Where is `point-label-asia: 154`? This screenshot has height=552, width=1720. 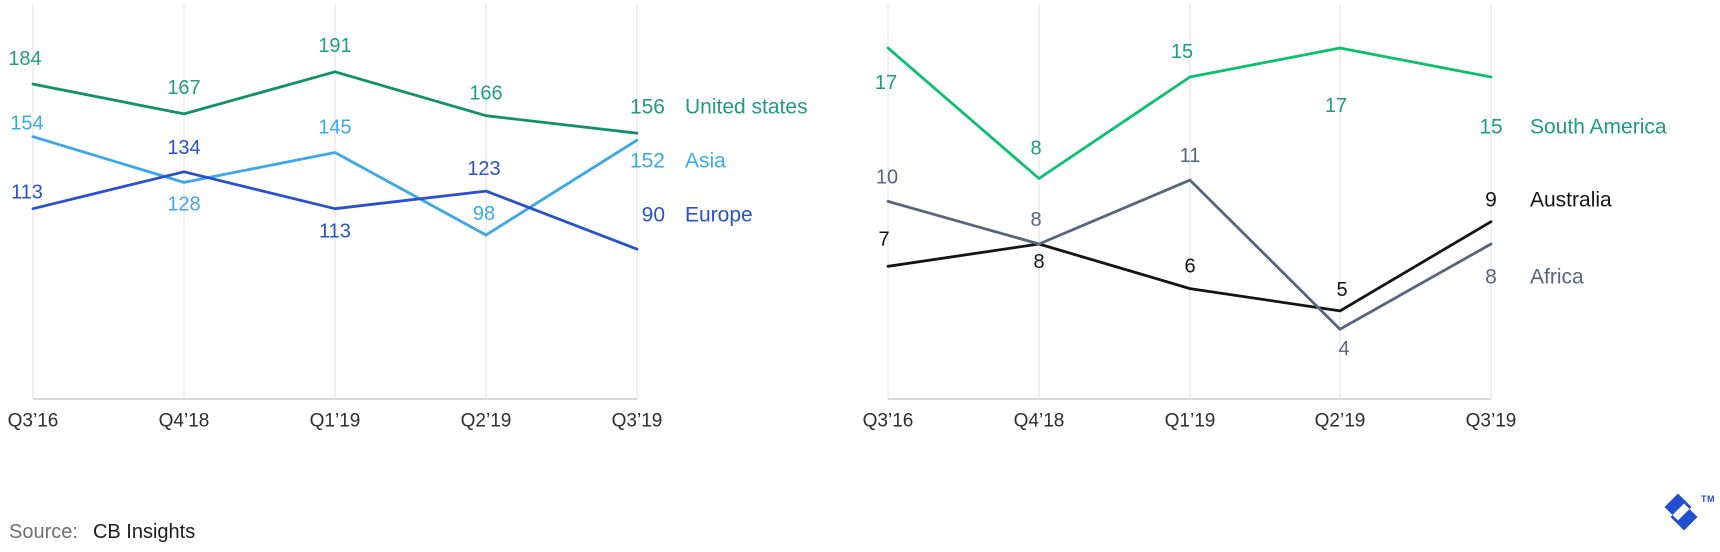
point-label-asia: 154 is located at coordinates (26, 124).